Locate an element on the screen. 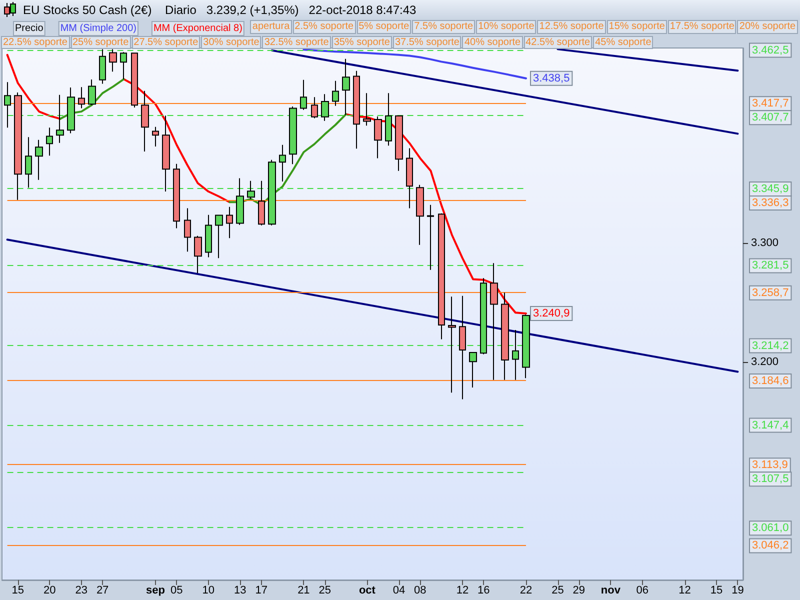 The image size is (800, 600). text: 15% soporte is located at coordinates (636, 27).